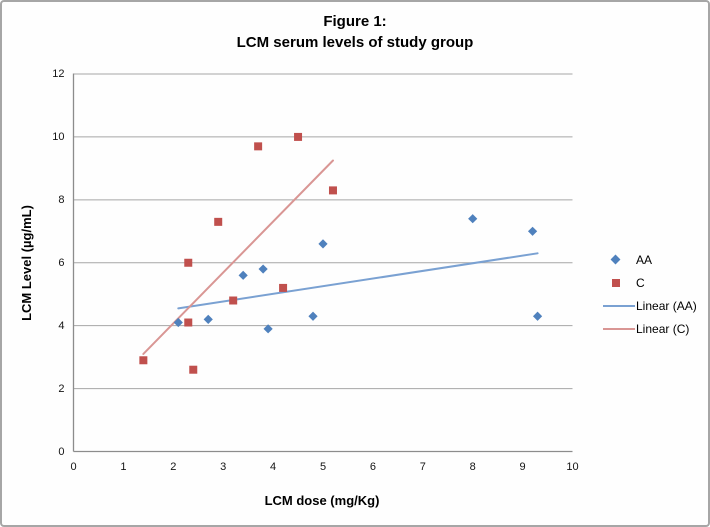 This screenshot has width=710, height=527. Describe the element at coordinates (61, 325) in the screenshot. I see `y-tick-label: 4` at that location.